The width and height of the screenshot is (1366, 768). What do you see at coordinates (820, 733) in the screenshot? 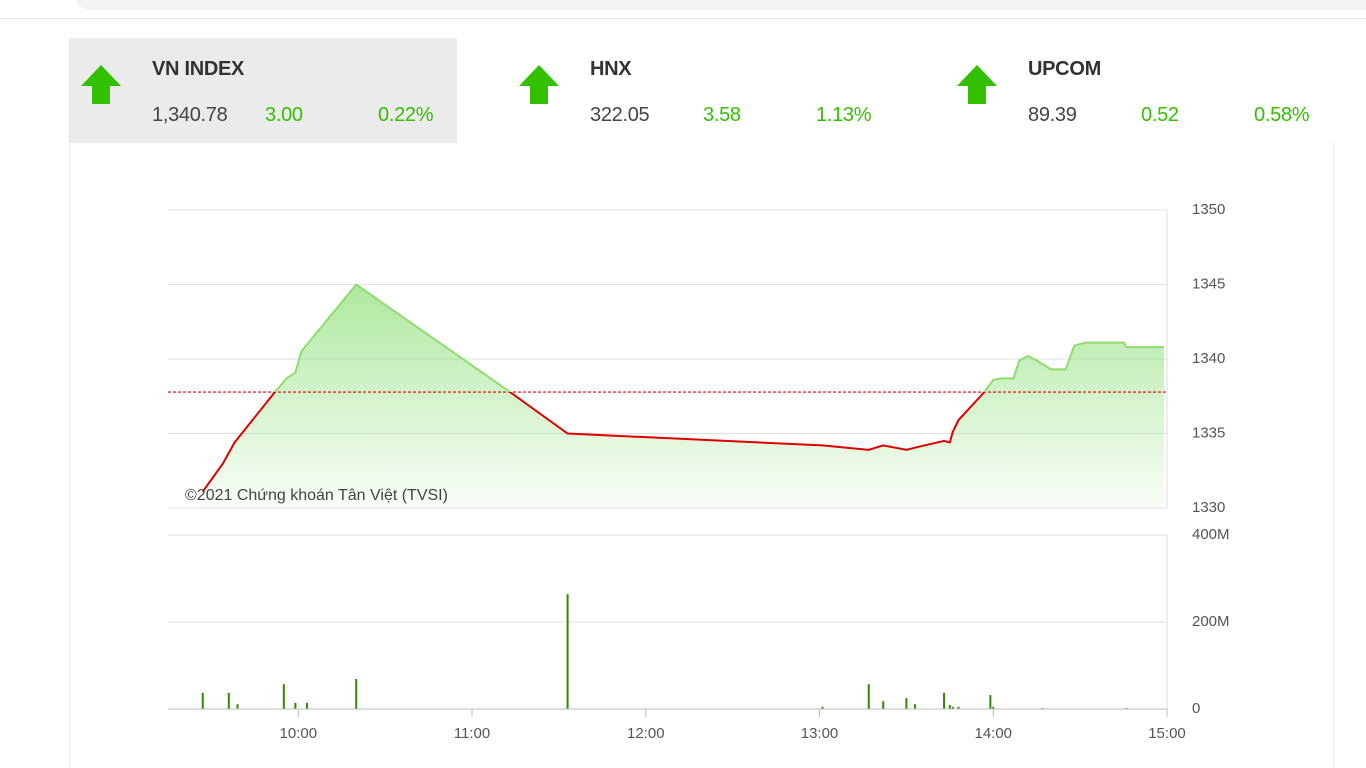
I see `x-tick-label: 13:00` at bounding box center [820, 733].